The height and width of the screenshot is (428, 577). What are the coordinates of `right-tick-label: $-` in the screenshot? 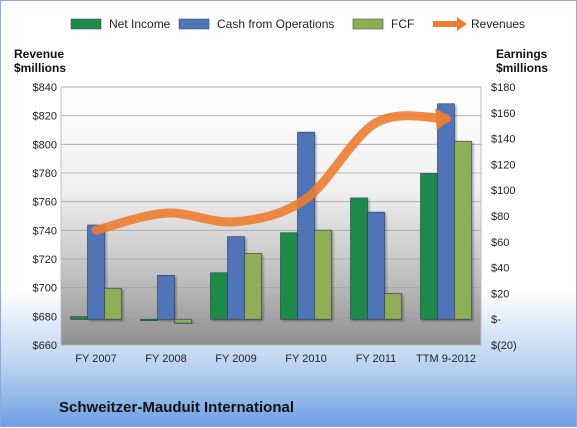 It's located at (496, 320).